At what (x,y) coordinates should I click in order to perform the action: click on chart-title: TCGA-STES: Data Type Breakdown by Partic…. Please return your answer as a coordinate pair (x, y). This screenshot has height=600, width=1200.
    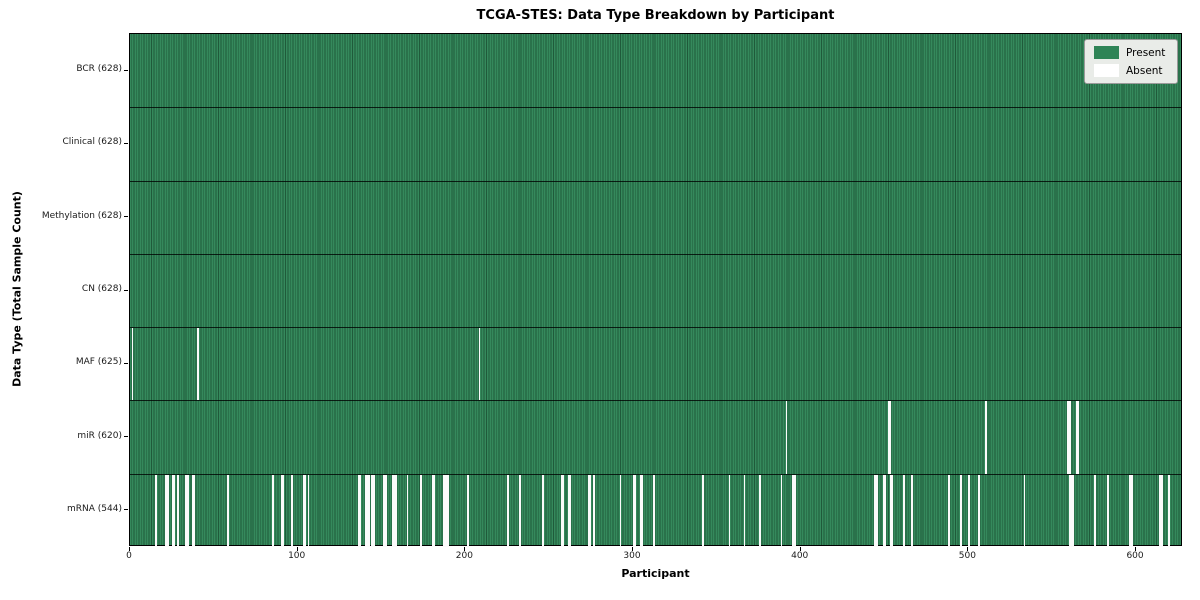
    Looking at the image, I should click on (655, 15).